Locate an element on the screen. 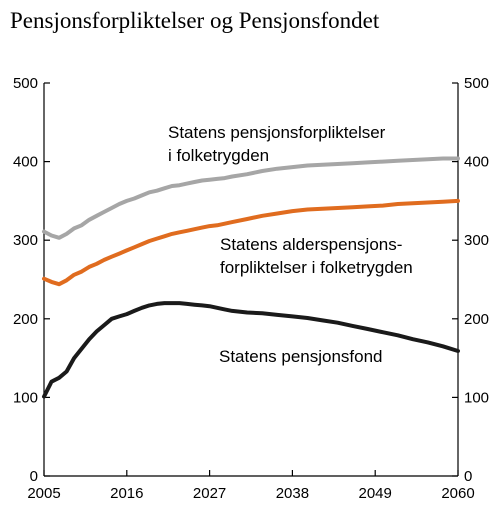 This screenshot has width=500, height=511. chart-title: Pensjonsforpliktelser og Pensjonsfondet is located at coordinates (195, 20).